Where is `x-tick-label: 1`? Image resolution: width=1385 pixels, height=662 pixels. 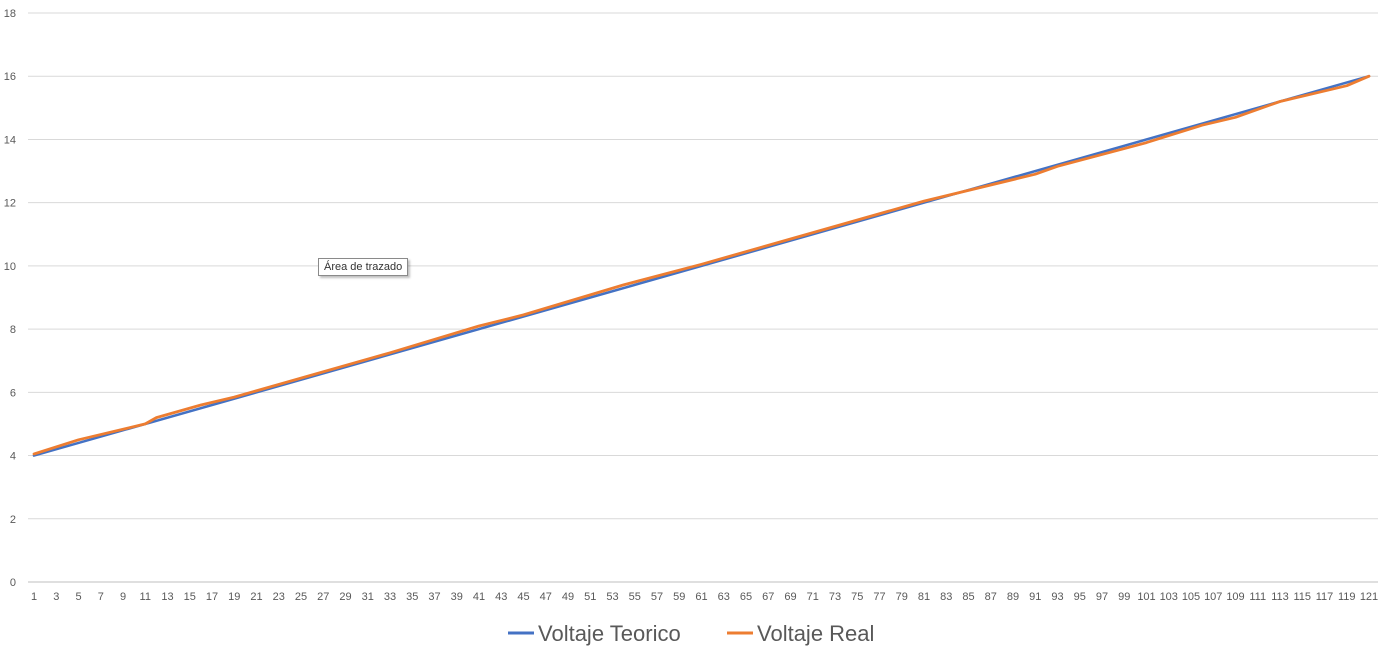
x-tick-label: 1 is located at coordinates (34, 597).